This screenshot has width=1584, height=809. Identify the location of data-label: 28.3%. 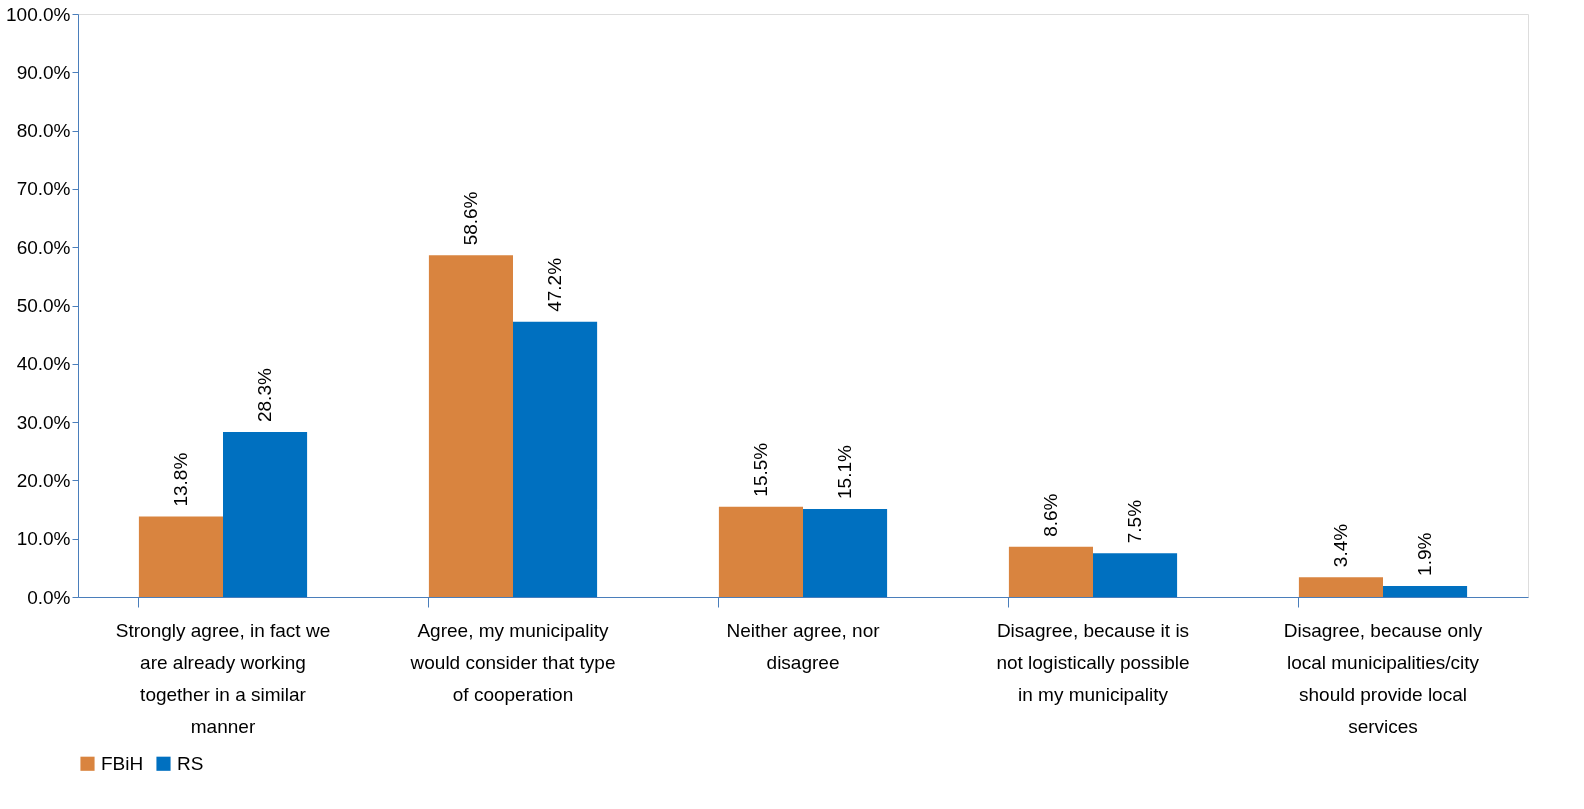
(265, 395).